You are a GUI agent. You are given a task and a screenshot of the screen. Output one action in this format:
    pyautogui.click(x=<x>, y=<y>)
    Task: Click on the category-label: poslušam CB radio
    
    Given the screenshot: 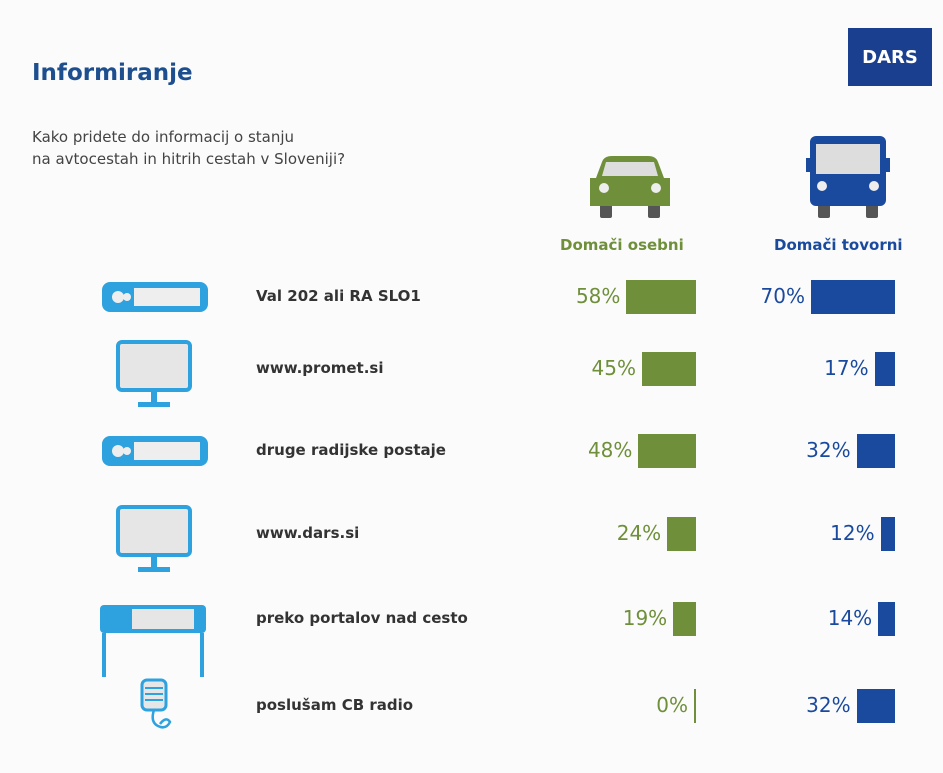 What is the action you would take?
    pyautogui.click(x=335, y=705)
    